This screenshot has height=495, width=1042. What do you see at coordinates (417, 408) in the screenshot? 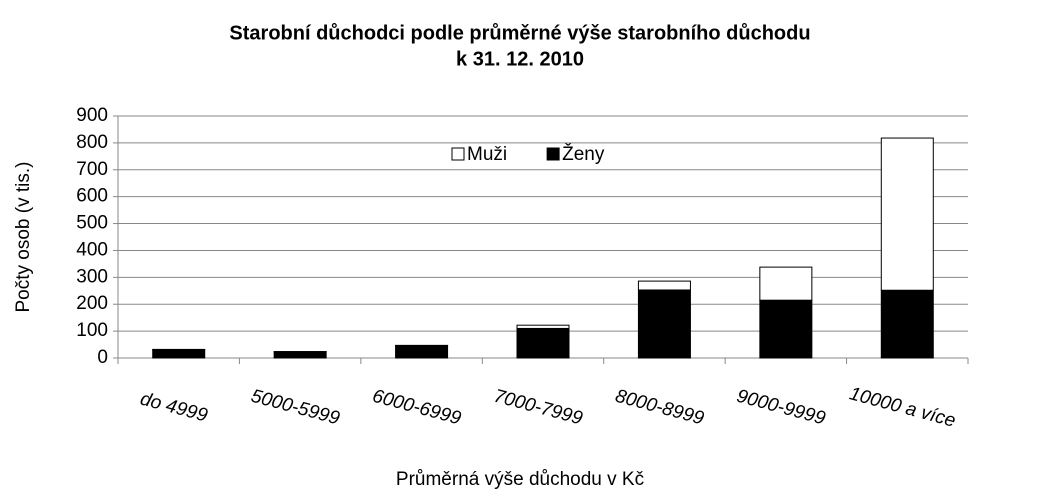
I see `x-tick-label: 6000-6999` at bounding box center [417, 408].